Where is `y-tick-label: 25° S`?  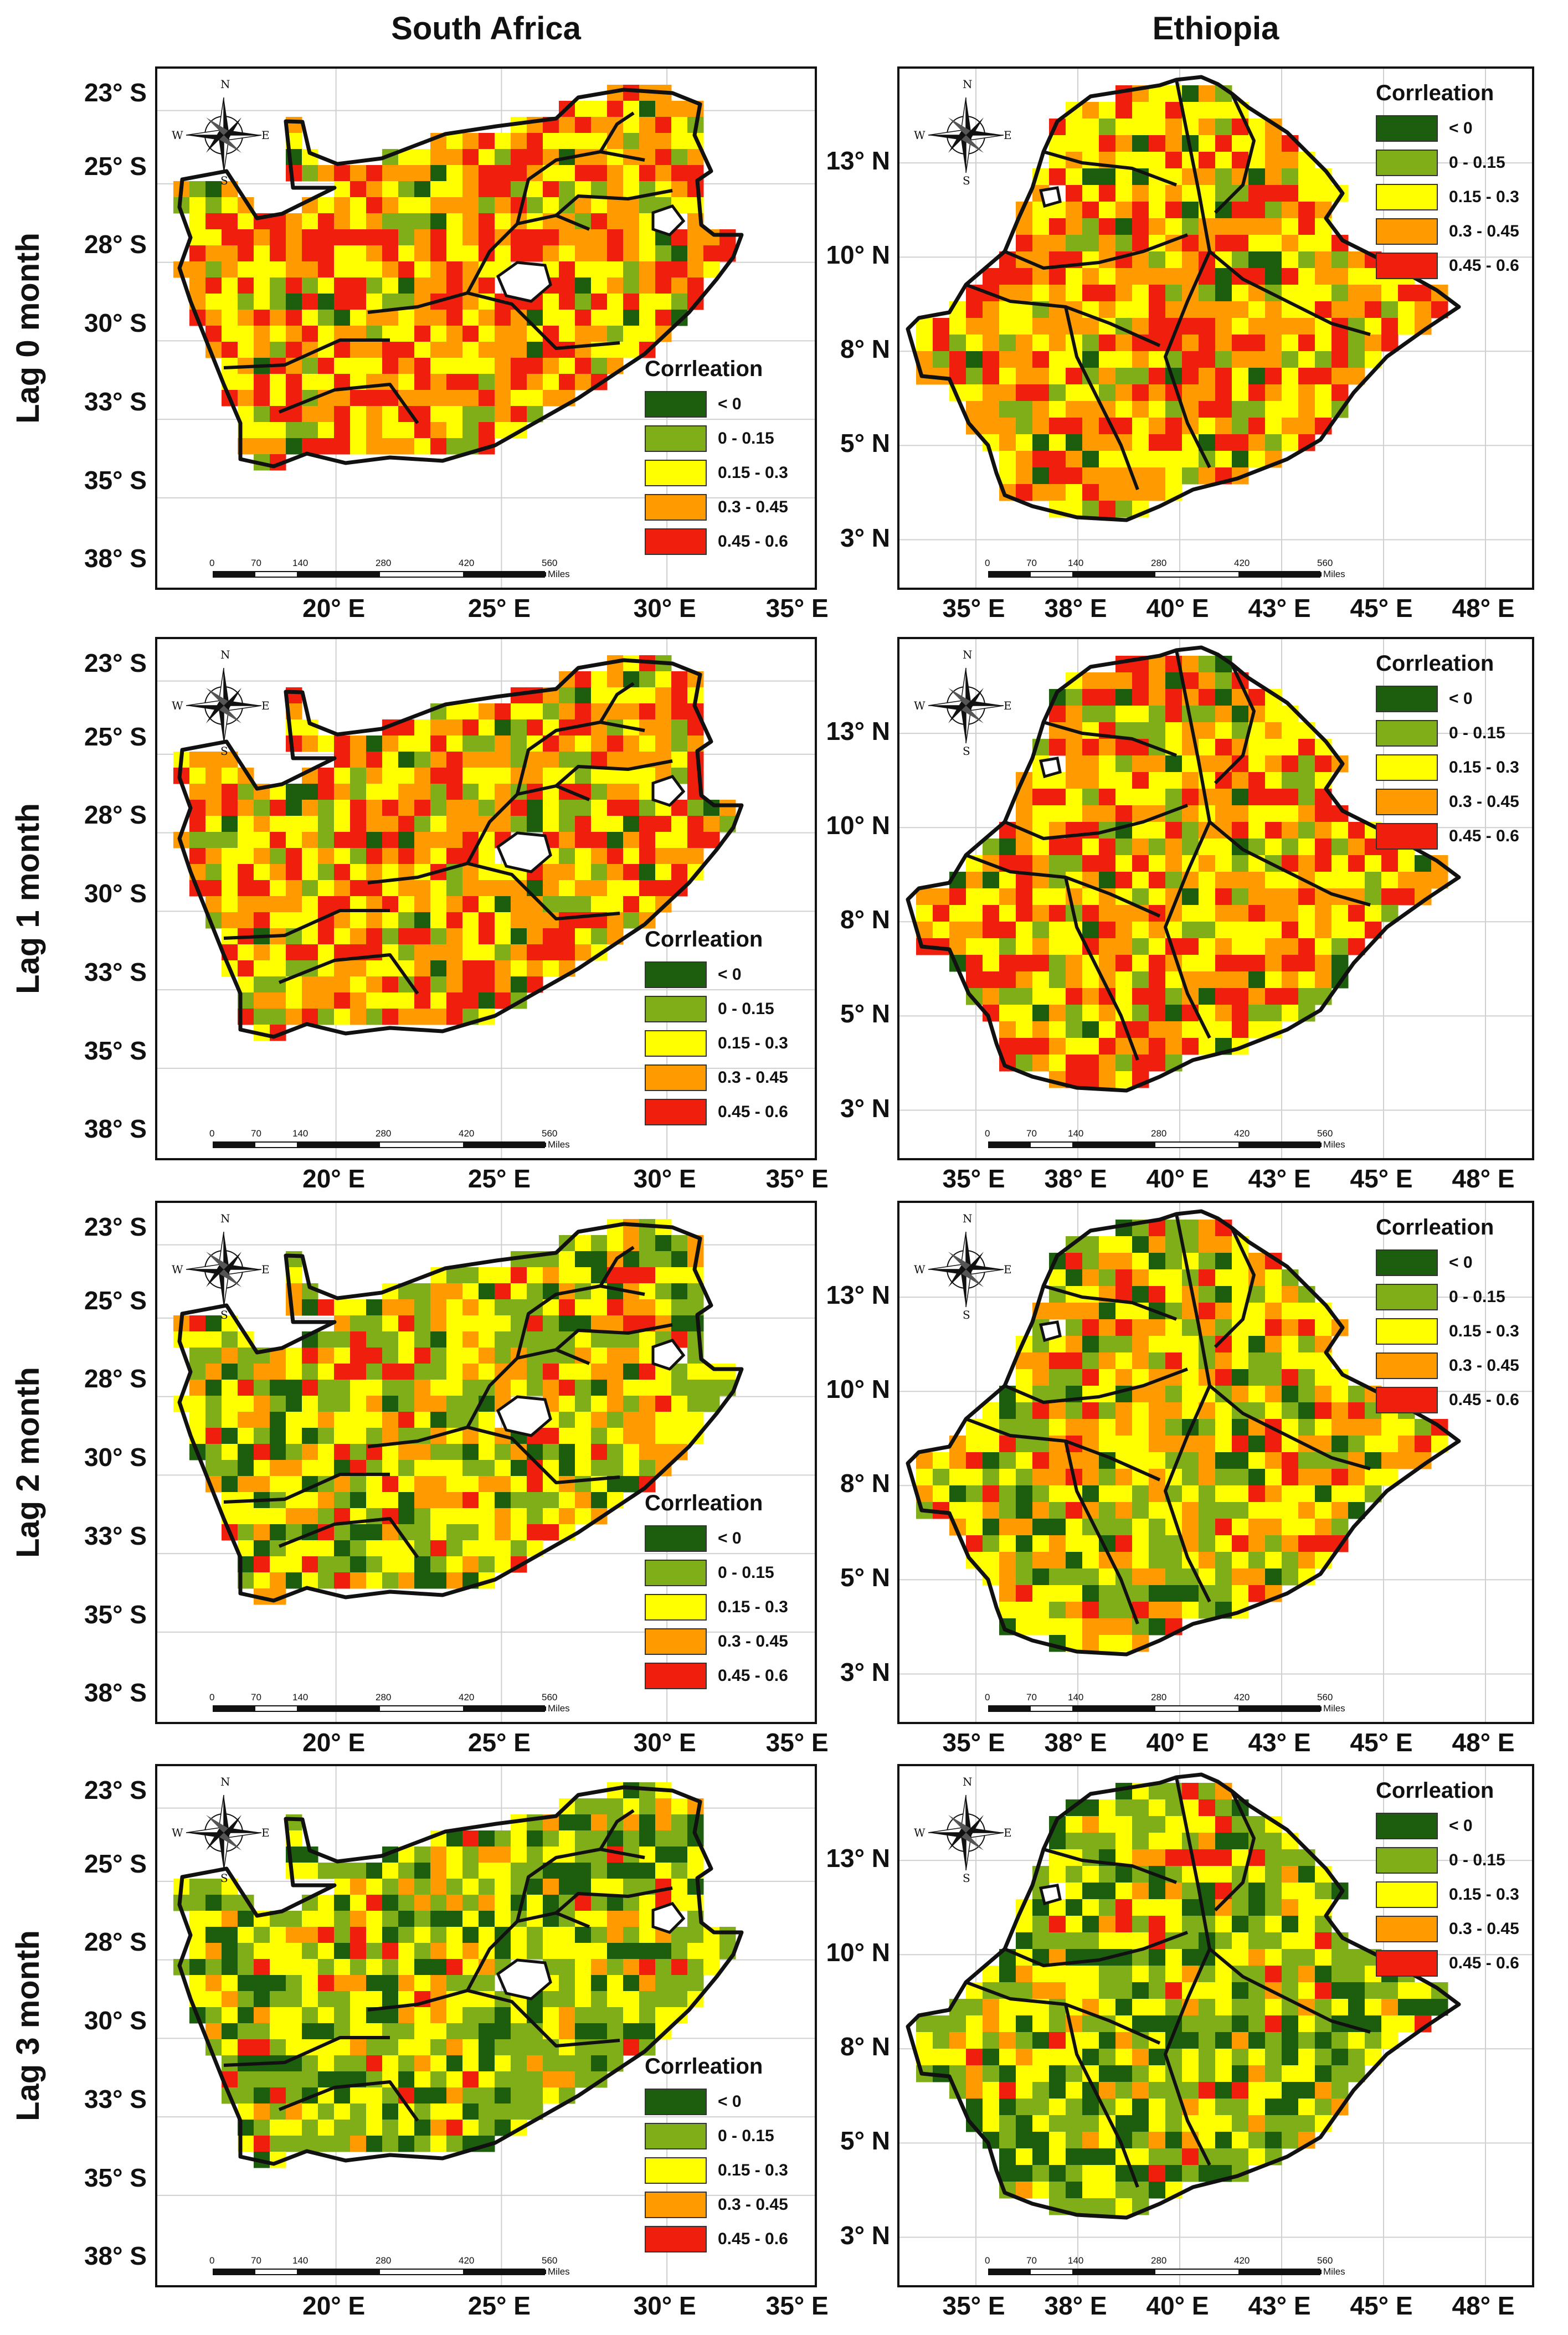
y-tick-label: 25° S is located at coordinates (115, 736).